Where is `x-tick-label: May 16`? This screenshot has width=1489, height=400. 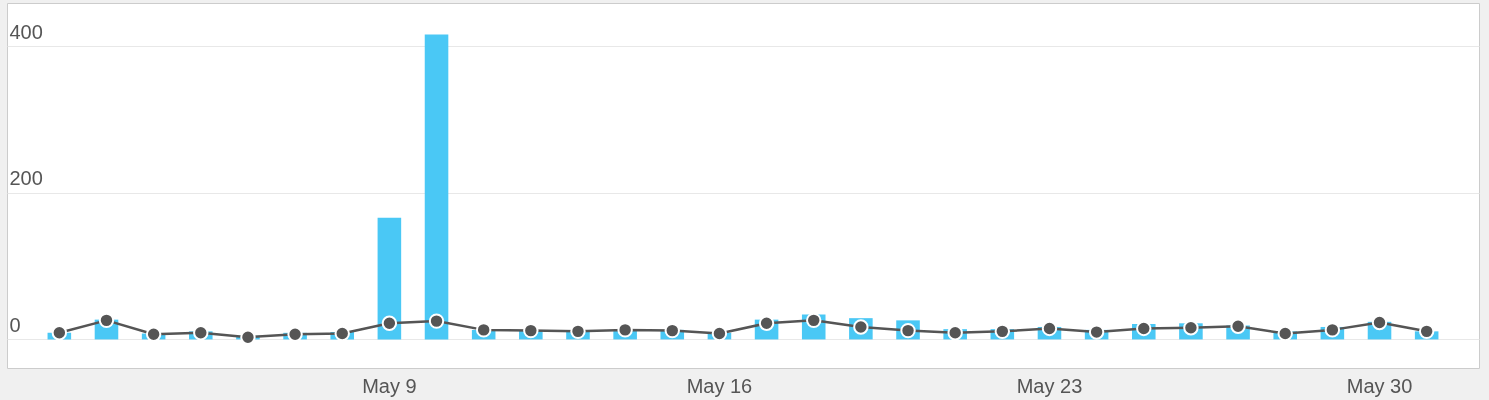 x-tick-label: May 16 is located at coordinates (719, 385).